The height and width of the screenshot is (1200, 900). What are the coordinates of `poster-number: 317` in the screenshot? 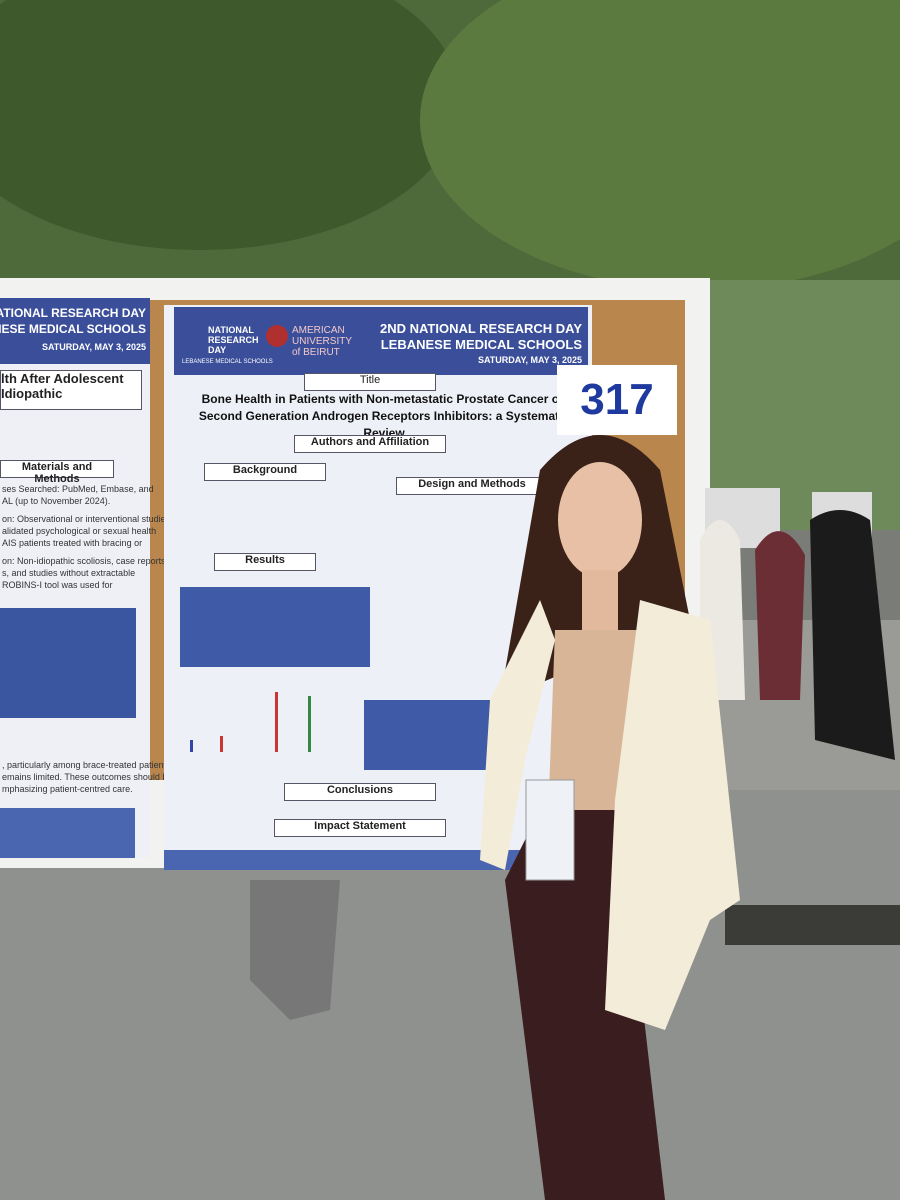 It's located at (617, 400).